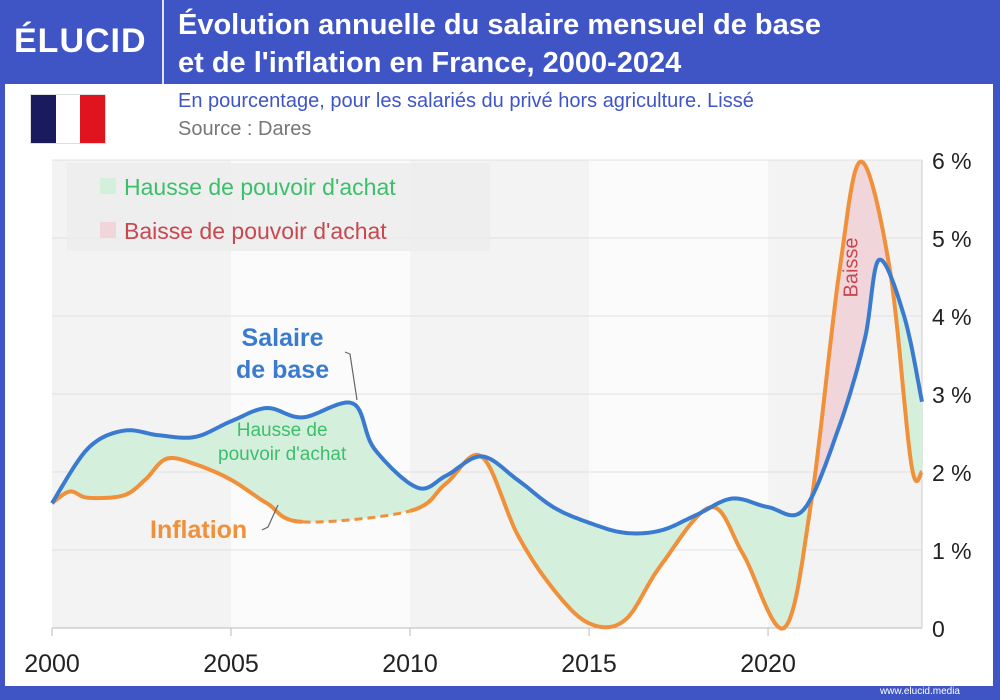 The image size is (1000, 700). What do you see at coordinates (938, 629) in the screenshot?
I see `y-tick-label: 0` at bounding box center [938, 629].